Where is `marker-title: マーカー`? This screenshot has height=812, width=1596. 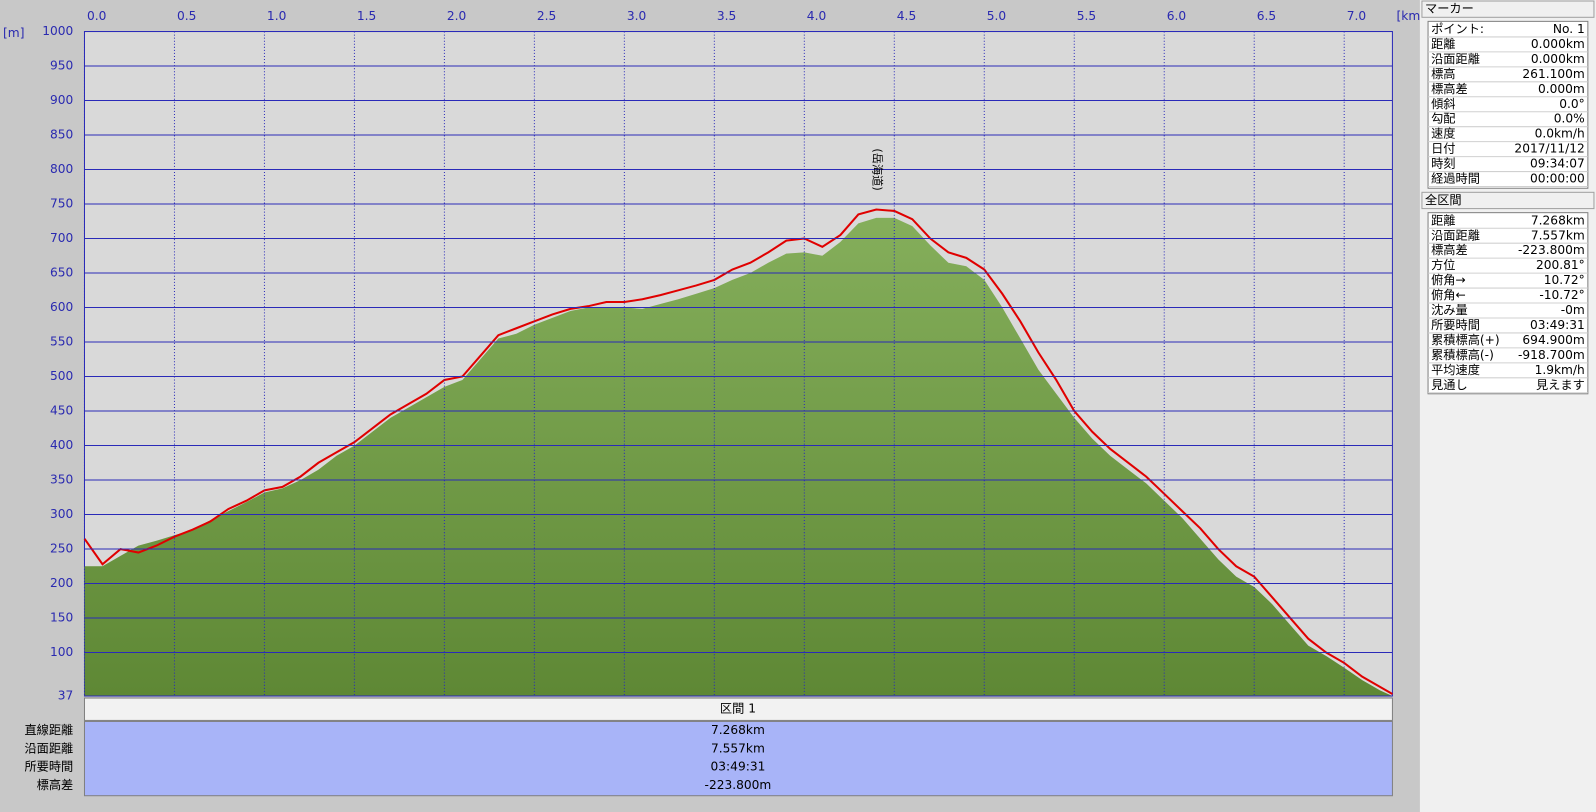
marker-title: マーカー is located at coordinates (1449, 9).